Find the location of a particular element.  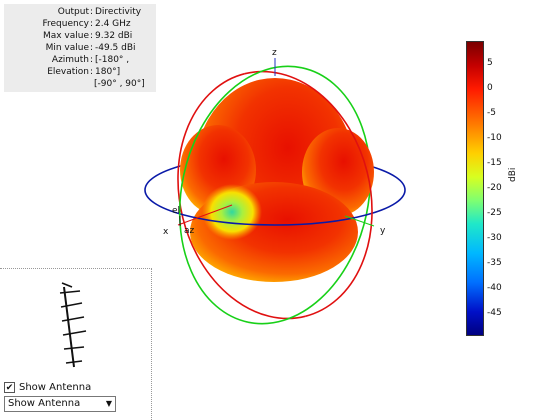

antenna-preview-panel is located at coordinates (76, 344).